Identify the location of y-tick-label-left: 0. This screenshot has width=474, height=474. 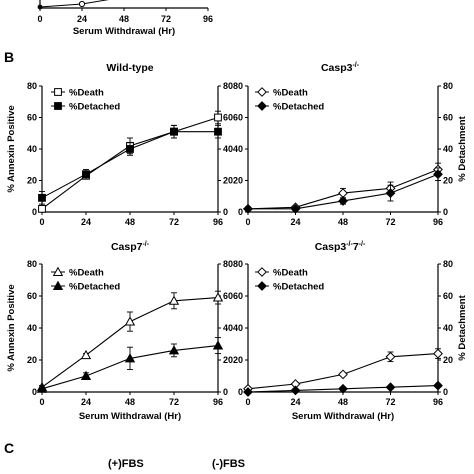
(34, 212).